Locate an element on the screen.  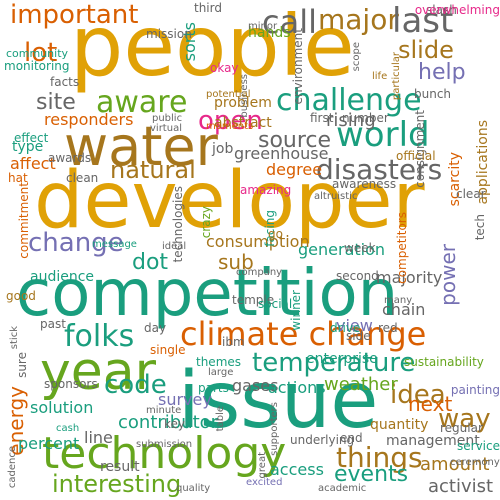
word-community: community is located at coordinates (37, 53).